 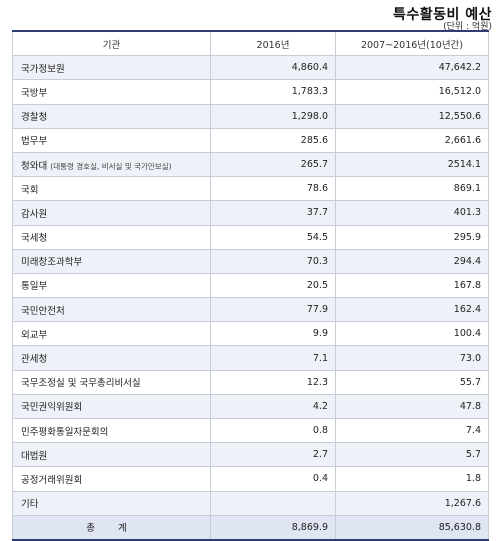 What do you see at coordinates (43, 69) in the screenshot?
I see `agency-name: 국가정보원` at bounding box center [43, 69].